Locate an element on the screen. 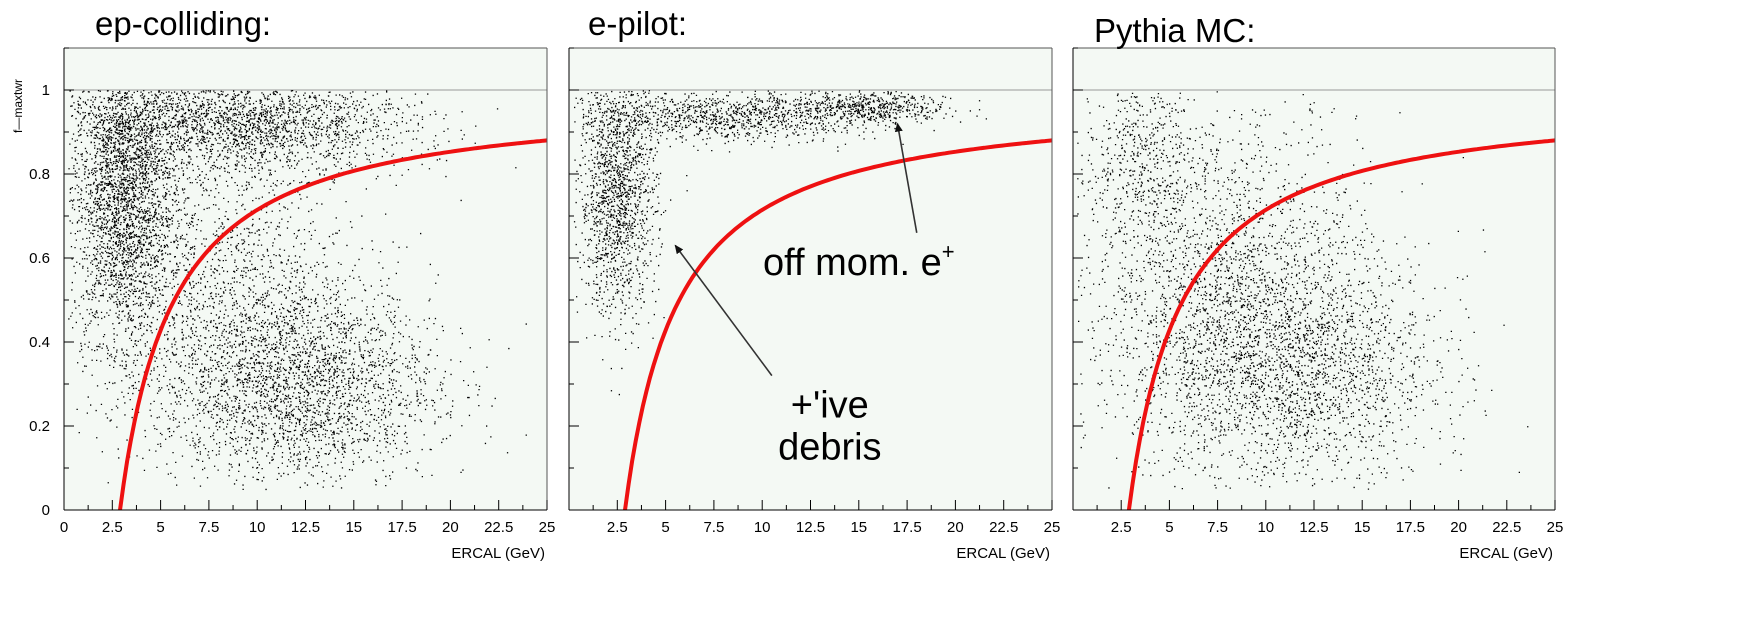 The height and width of the screenshot is (638, 1757). y-tick-label: 0.8 is located at coordinates (39, 174).